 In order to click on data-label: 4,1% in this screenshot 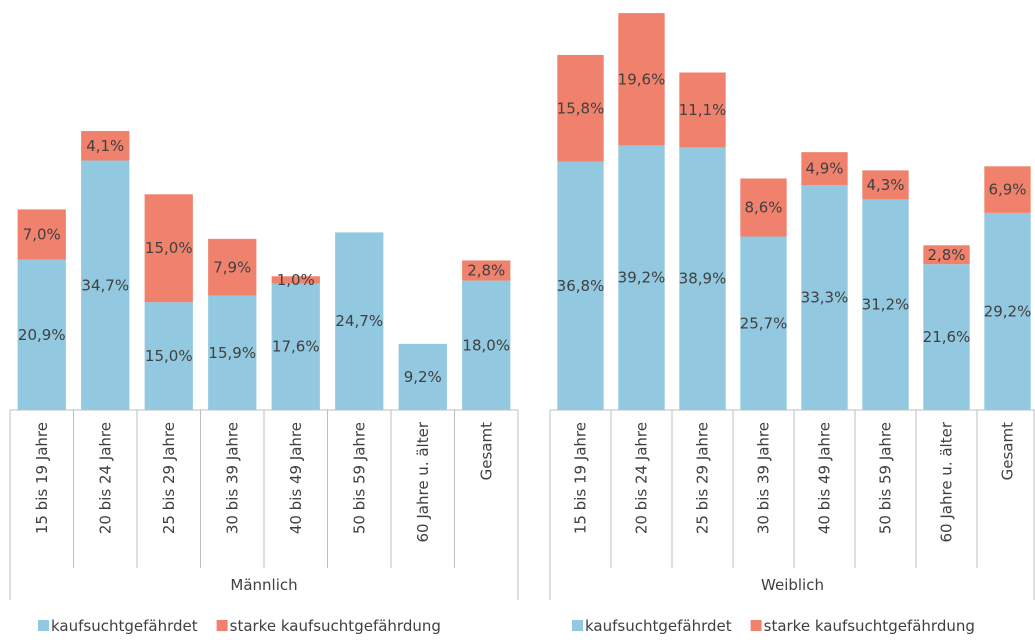, I will do `click(105, 146)`.